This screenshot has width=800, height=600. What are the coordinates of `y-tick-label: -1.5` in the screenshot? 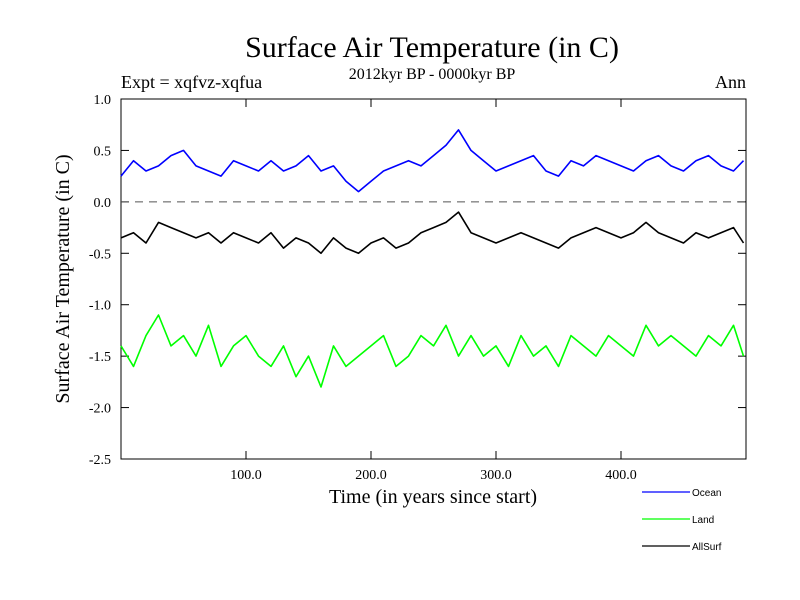 It's located at (100, 357).